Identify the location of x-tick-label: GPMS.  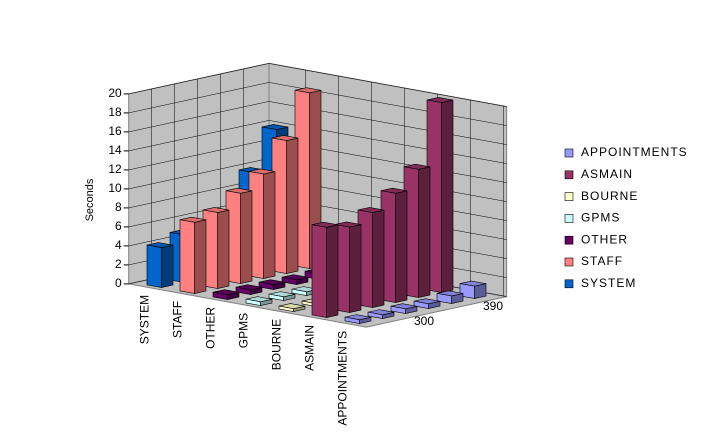
(243, 330).